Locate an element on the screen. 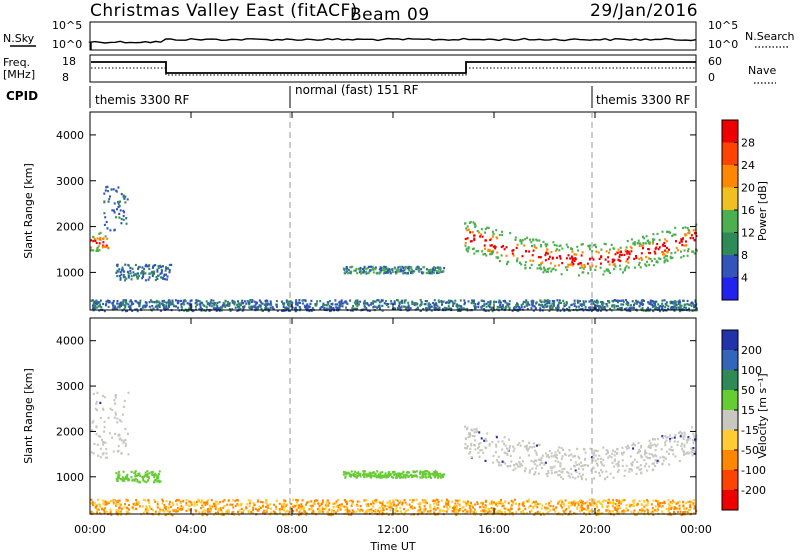 The height and width of the screenshot is (554, 800). colorbar-swatch is located at coordinates (730, 176).